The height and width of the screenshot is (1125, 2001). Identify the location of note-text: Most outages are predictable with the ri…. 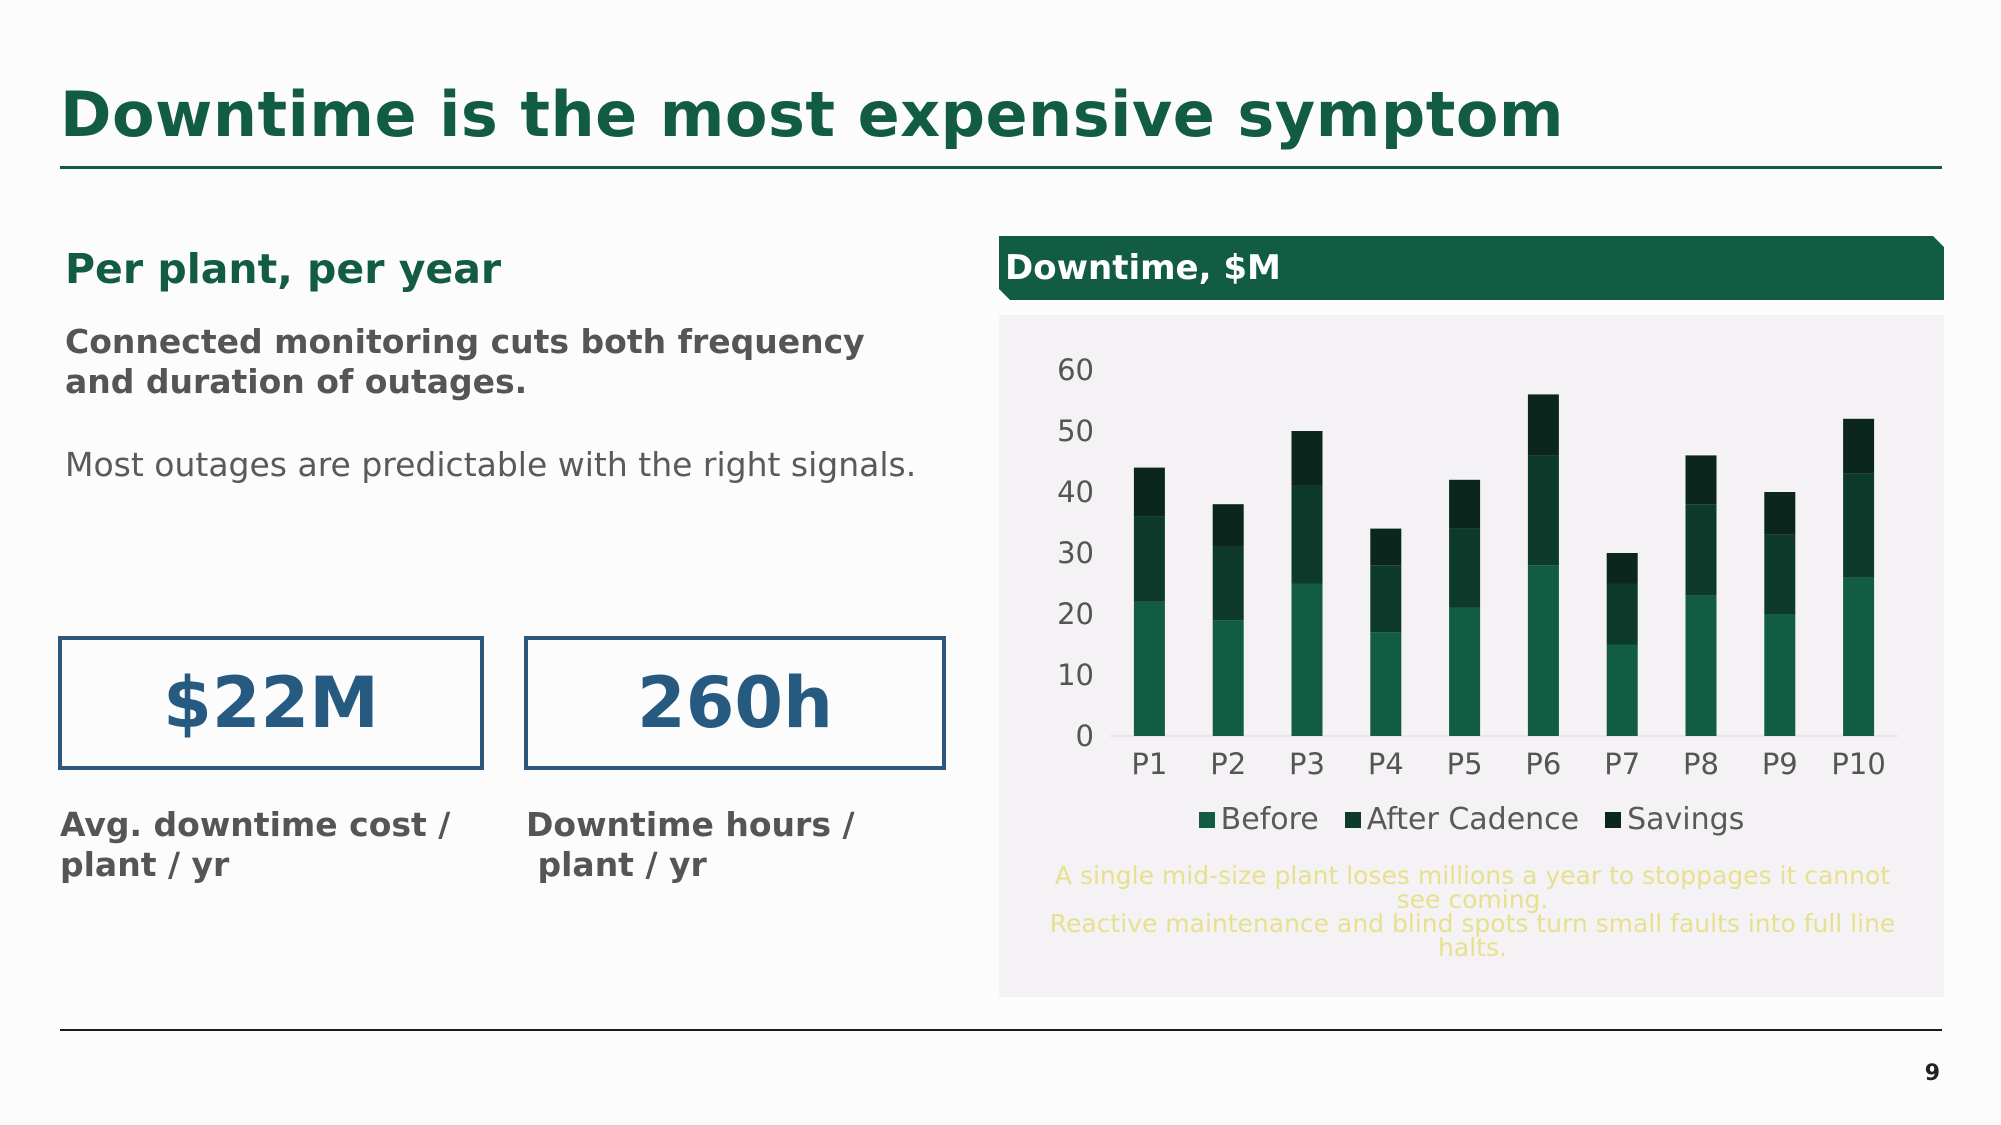
(491, 464).